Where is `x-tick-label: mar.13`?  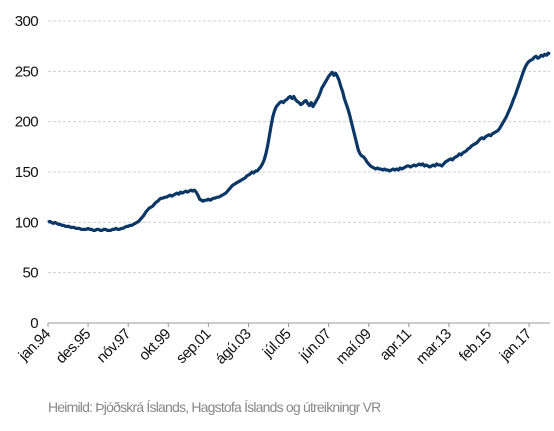
x-tick-label: mar.13 is located at coordinates (434, 347).